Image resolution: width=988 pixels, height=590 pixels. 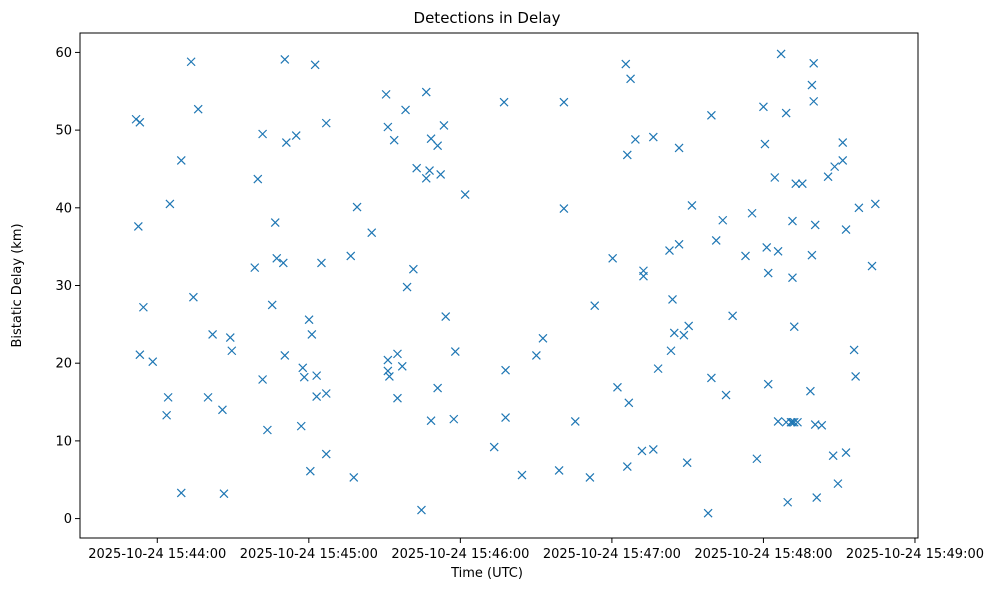 What do you see at coordinates (63, 441) in the screenshot?
I see `y-tick-label: 10` at bounding box center [63, 441].